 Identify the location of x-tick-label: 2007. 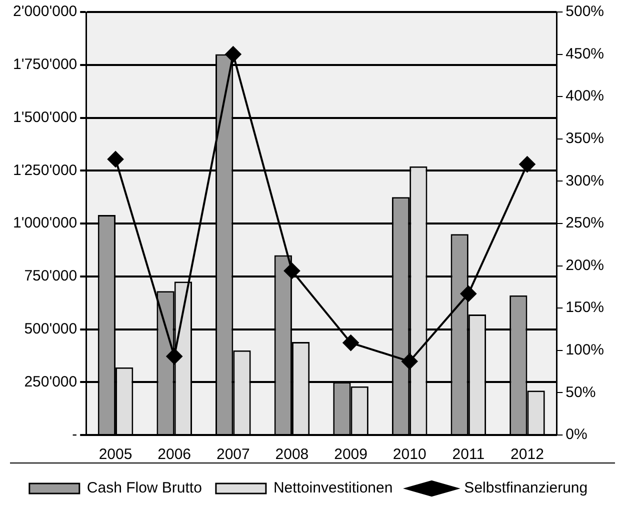
(233, 455).